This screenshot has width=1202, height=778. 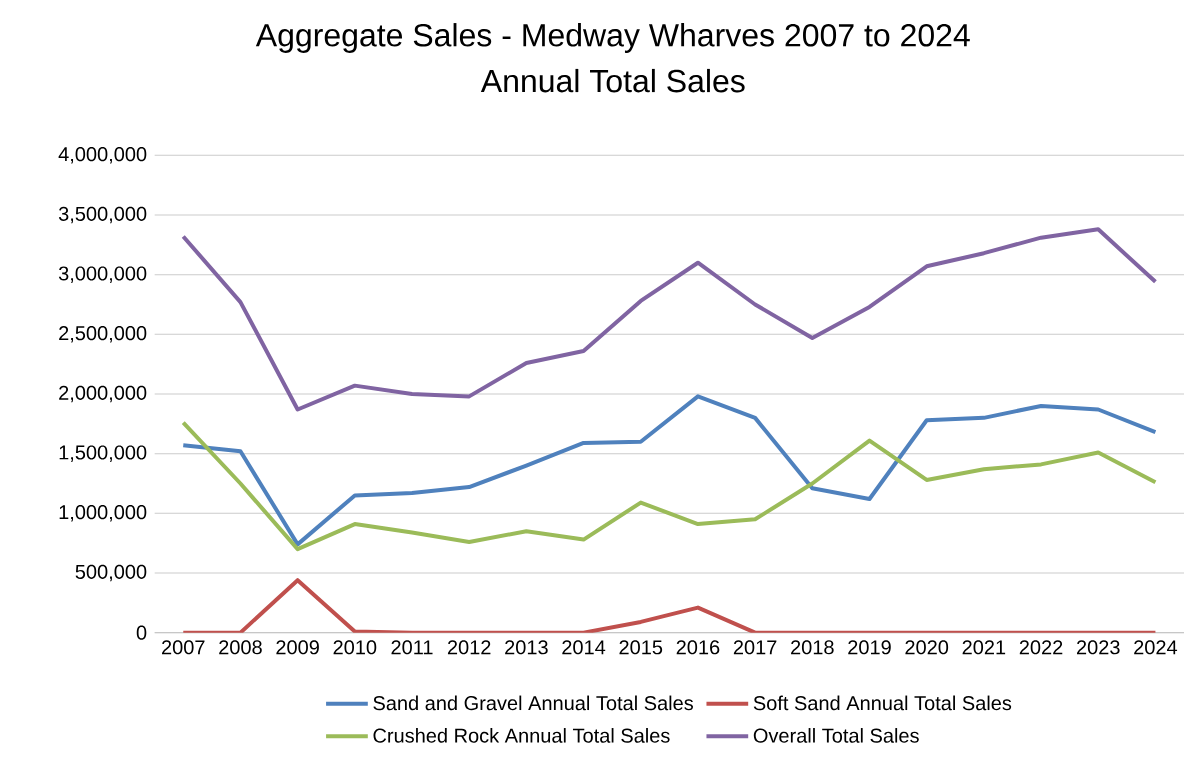 I want to click on x-tick-label: 2020, so click(x=927, y=647).